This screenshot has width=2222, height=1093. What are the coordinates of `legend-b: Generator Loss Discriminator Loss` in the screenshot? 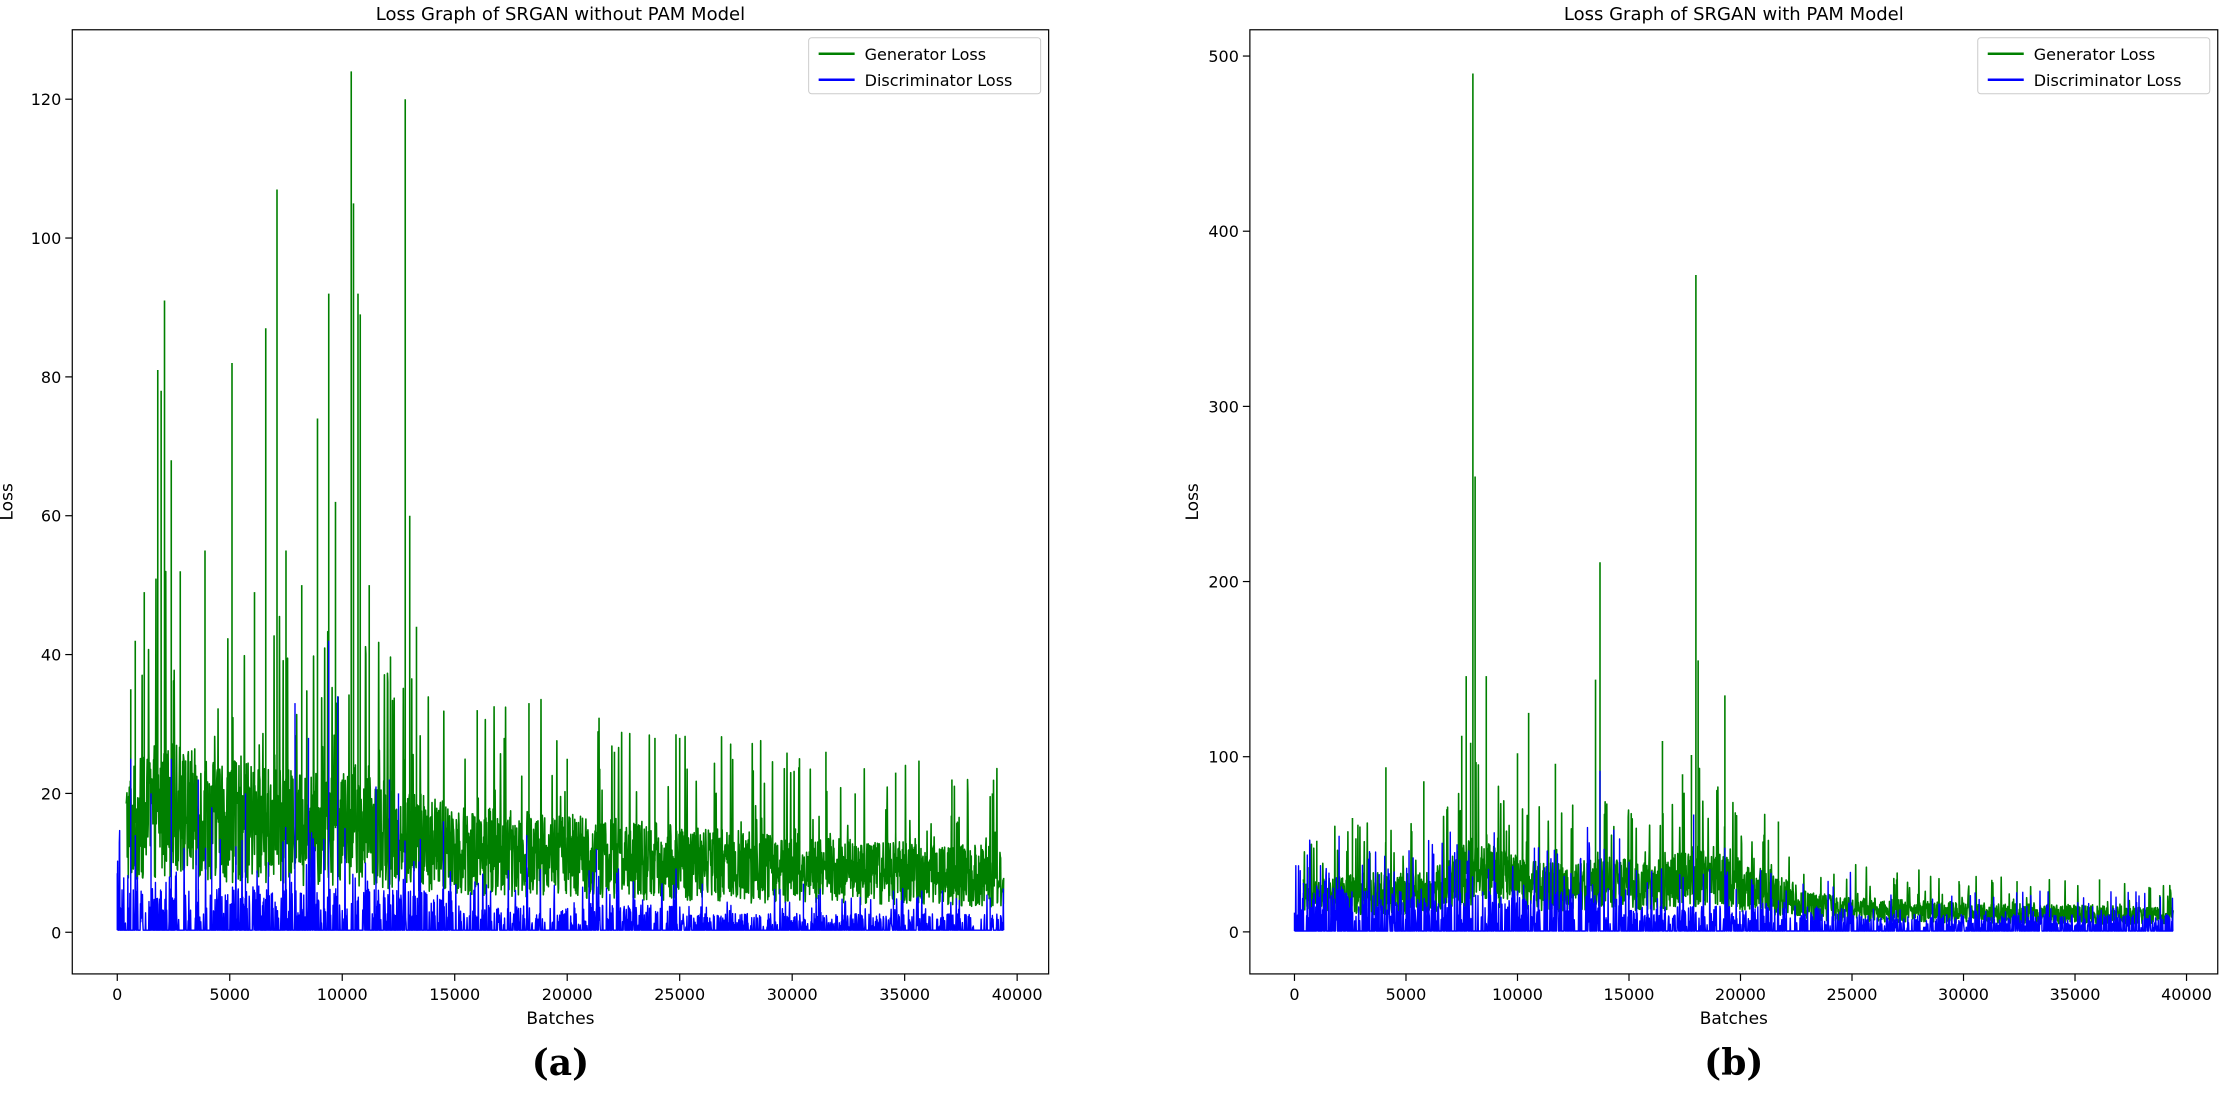 It's located at (2094, 66).